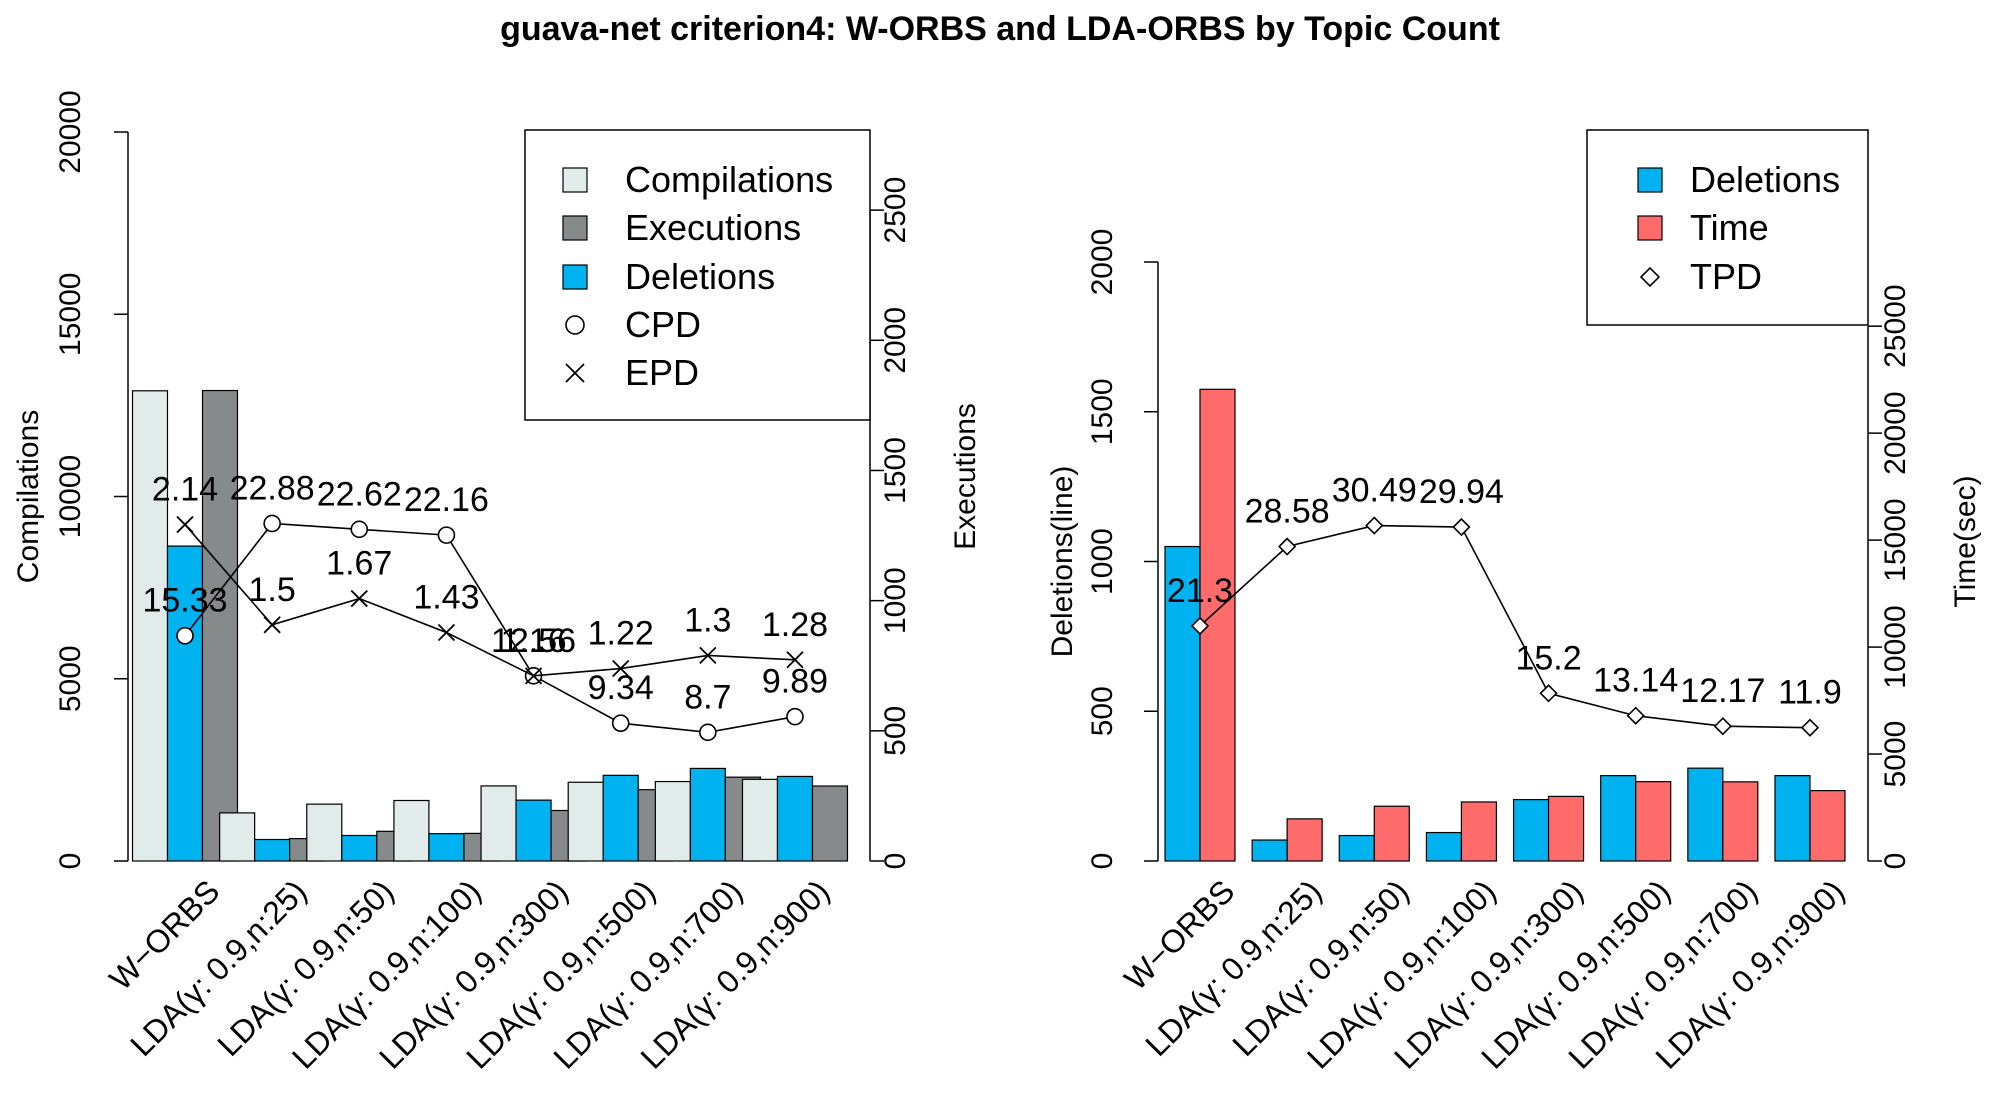 Image resolution: width=2000 pixels, height=1100 pixels. Describe the element at coordinates (708, 655) in the screenshot. I see `marker-epd-6-stroke-b` at that location.